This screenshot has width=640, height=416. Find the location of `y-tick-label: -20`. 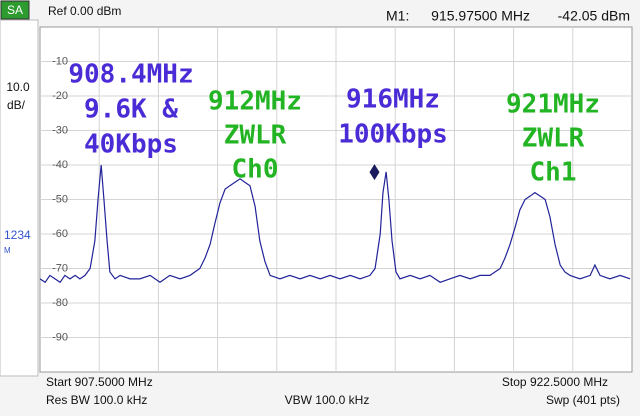

y-tick-label: -20 is located at coordinates (60, 96).